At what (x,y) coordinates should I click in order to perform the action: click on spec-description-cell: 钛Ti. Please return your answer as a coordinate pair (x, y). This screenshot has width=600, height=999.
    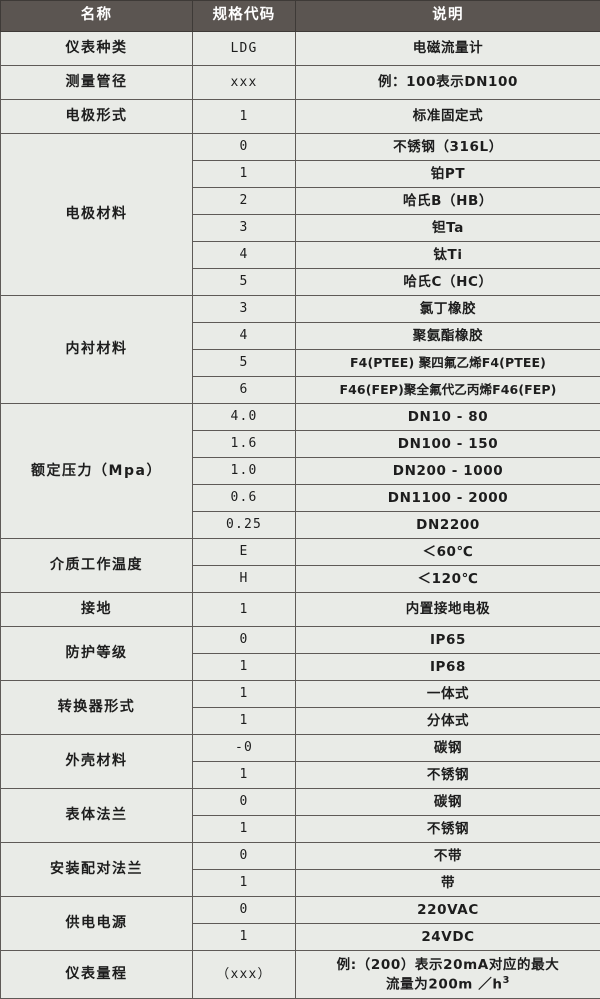
    Looking at the image, I should click on (448, 255).